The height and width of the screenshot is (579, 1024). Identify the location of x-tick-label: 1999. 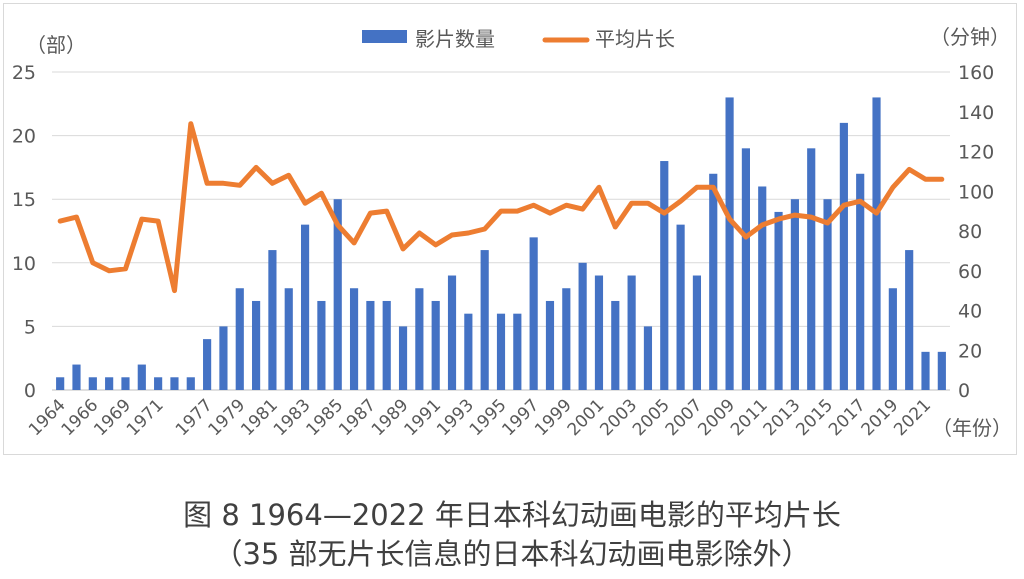
(553, 417).